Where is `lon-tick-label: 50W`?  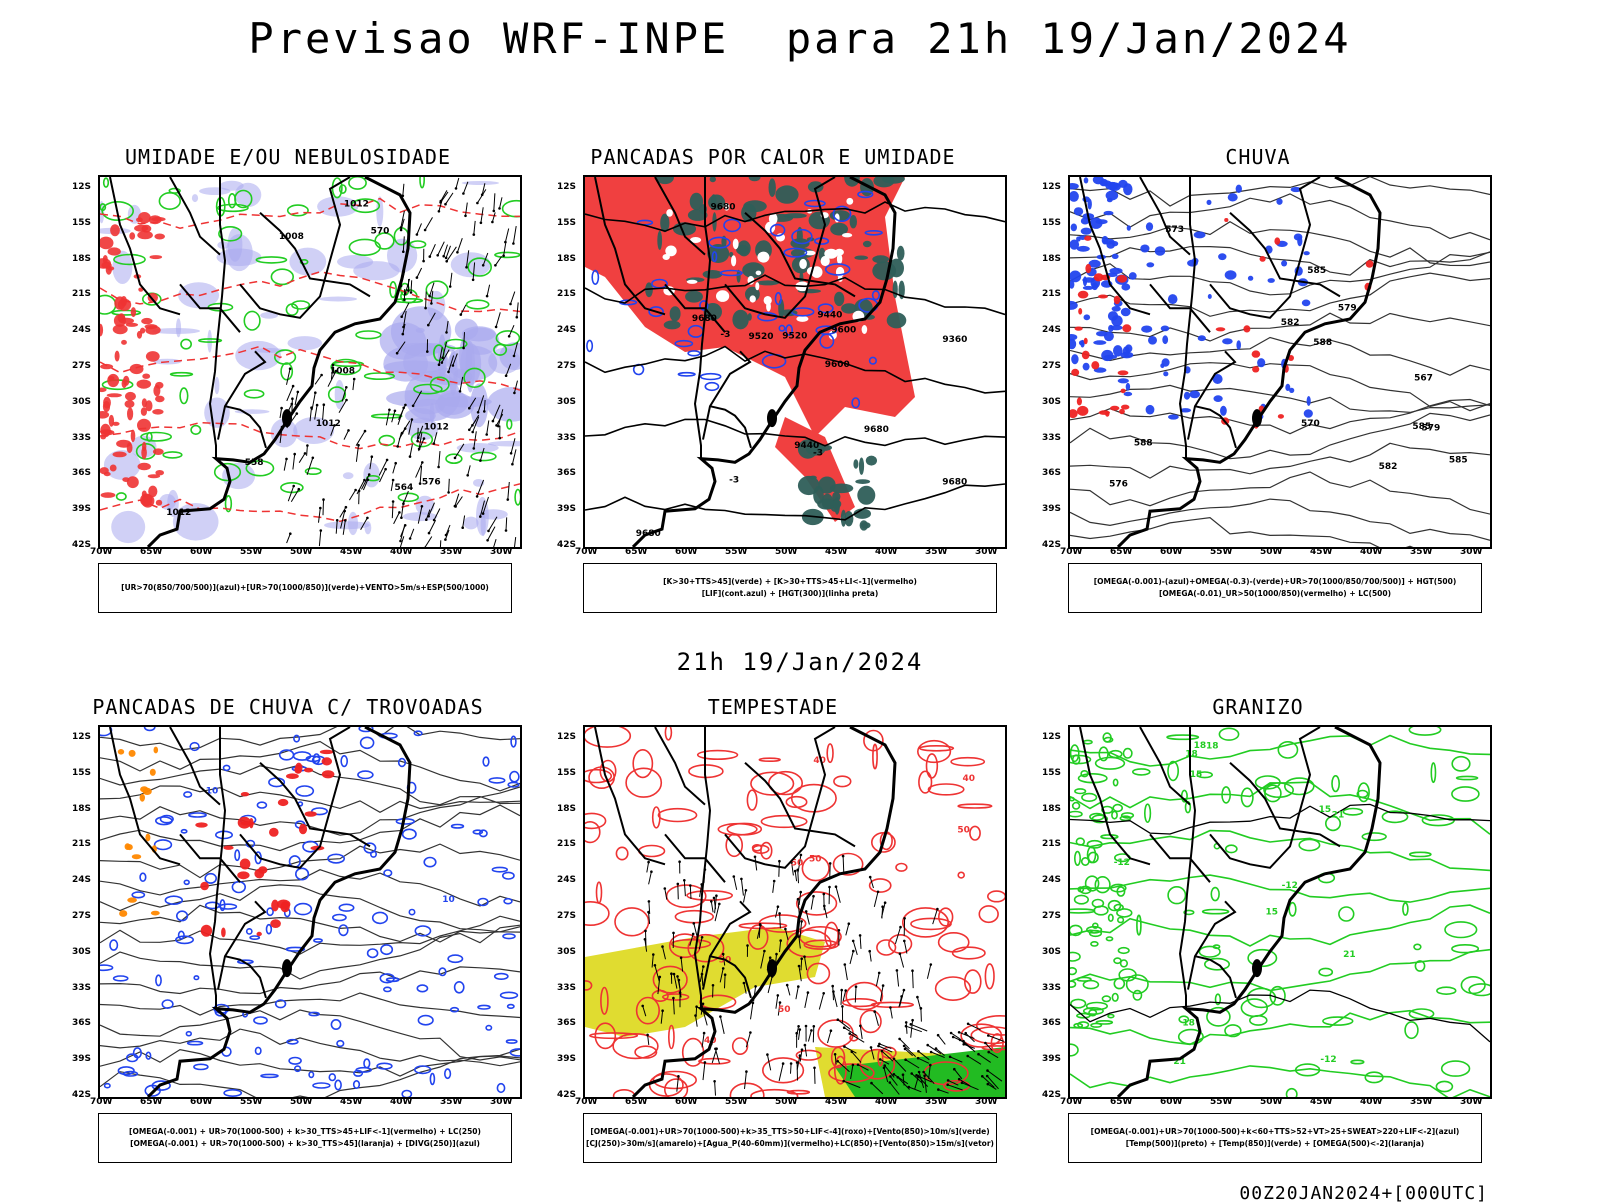 lon-tick-label: 50W is located at coordinates (301, 1102).